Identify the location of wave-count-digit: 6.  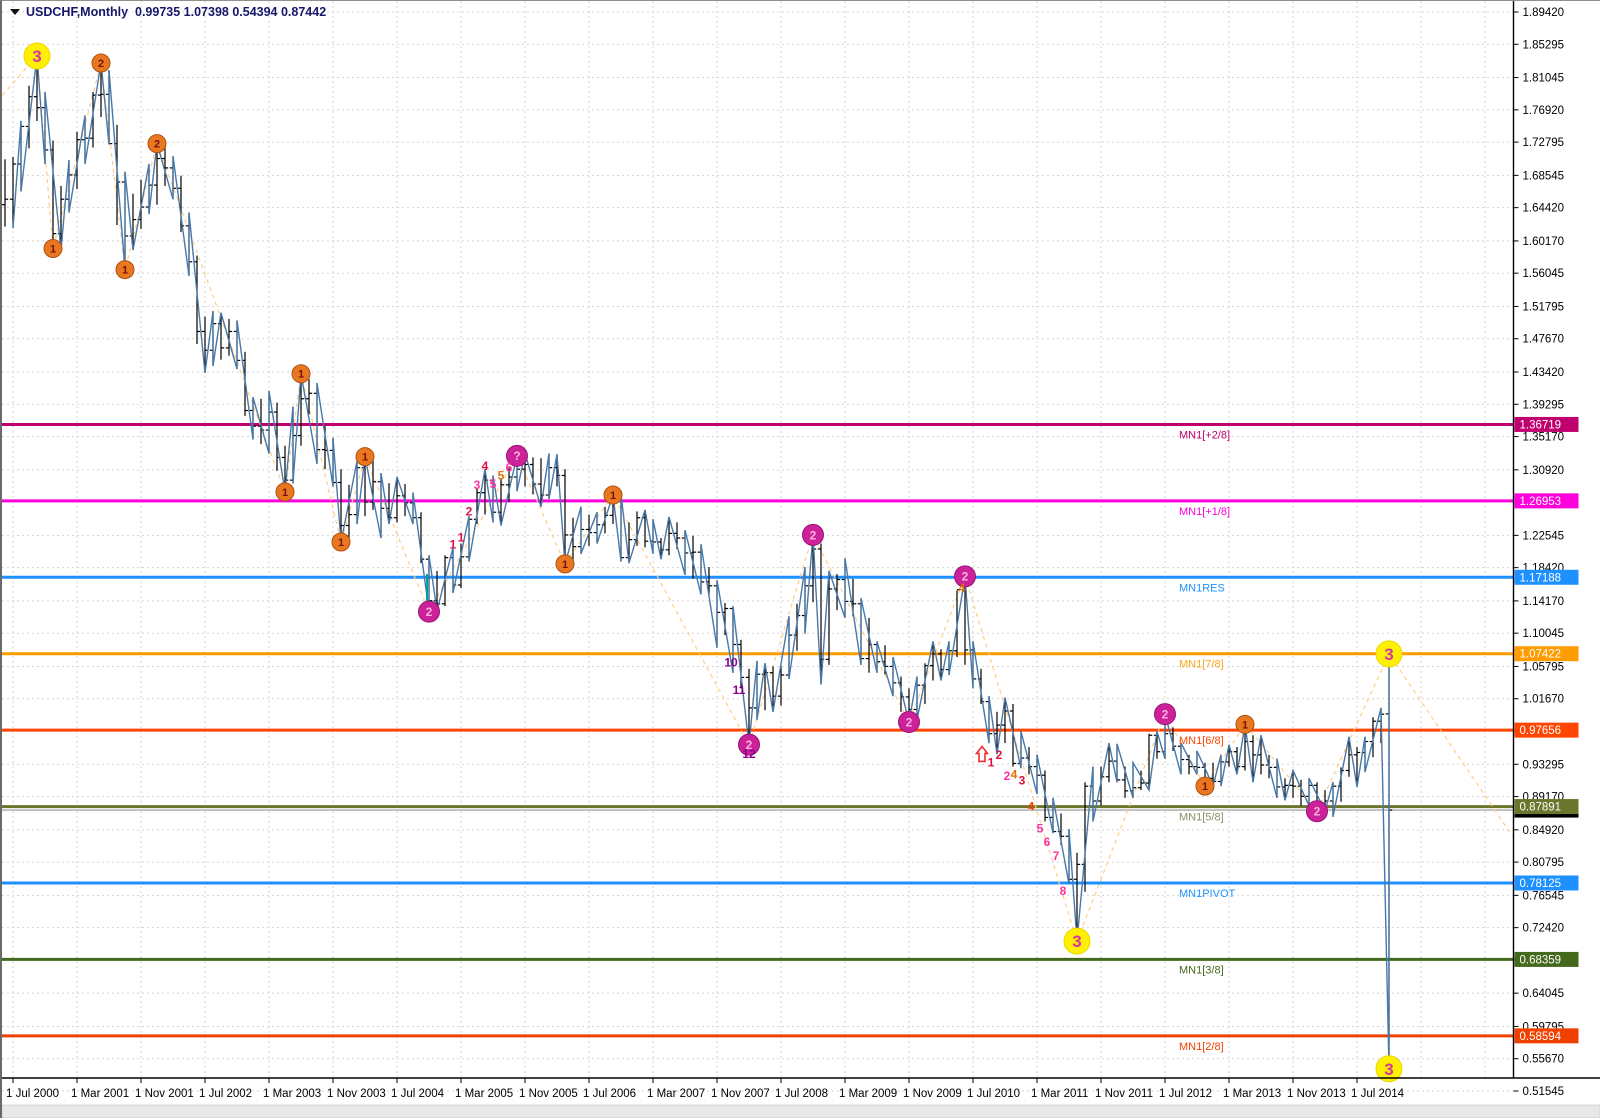
(509, 468).